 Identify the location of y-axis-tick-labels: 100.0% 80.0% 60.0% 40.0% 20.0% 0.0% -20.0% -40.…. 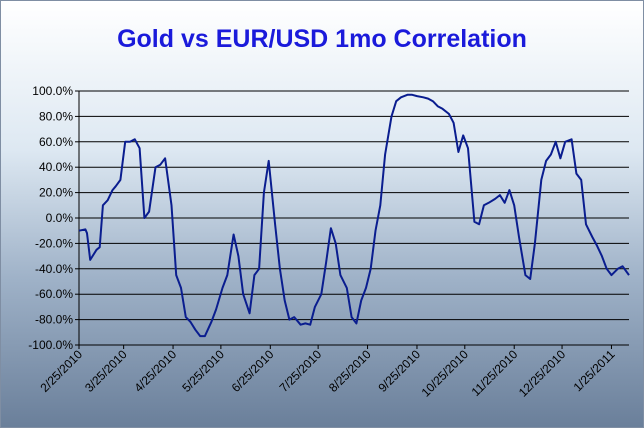
(50, 218).